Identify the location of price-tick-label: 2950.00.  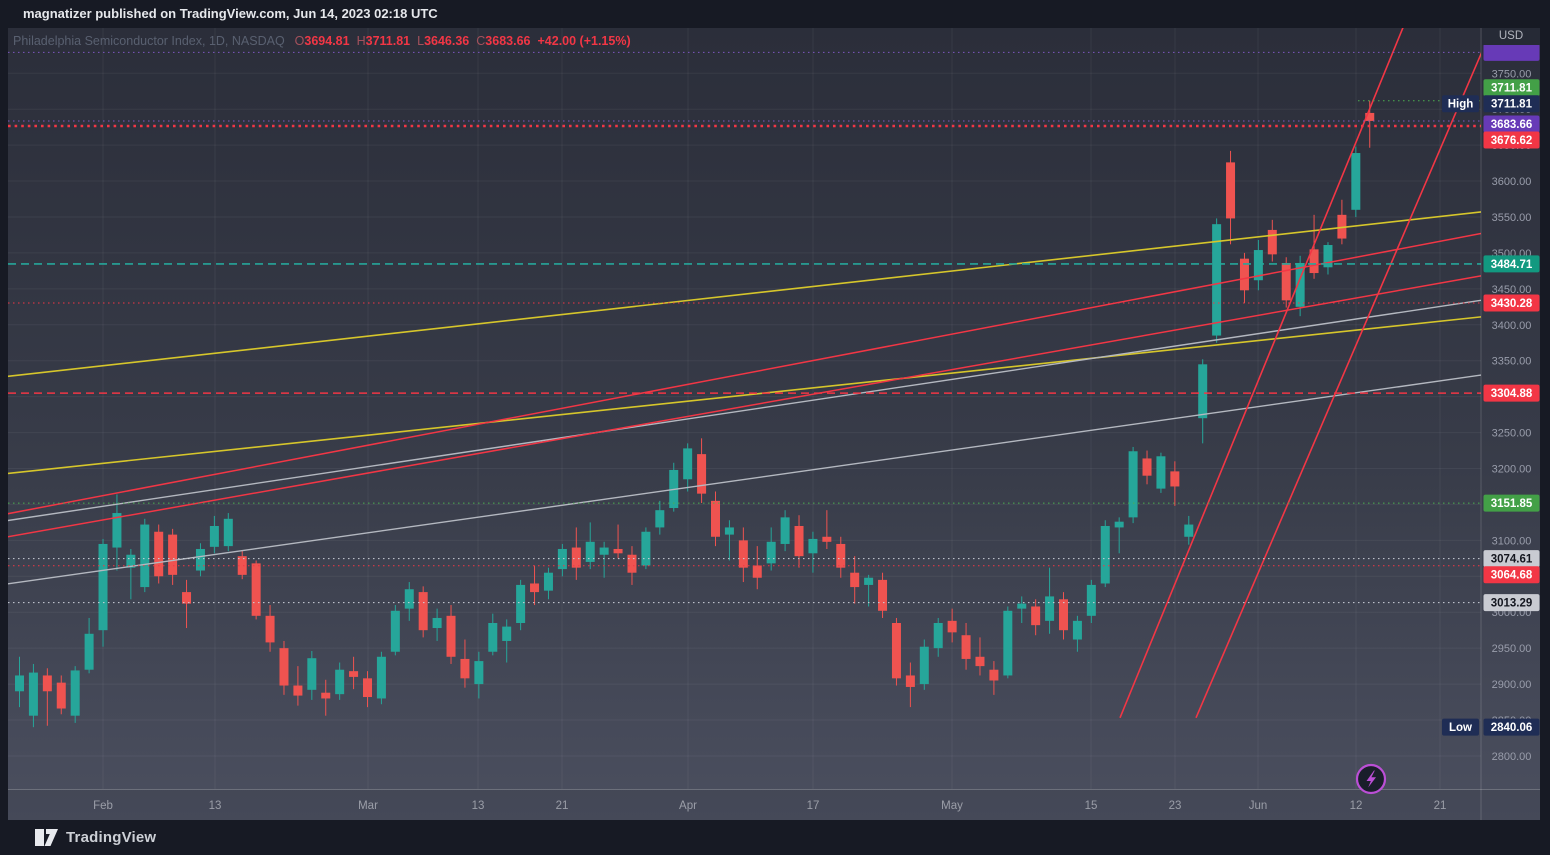
(1512, 649).